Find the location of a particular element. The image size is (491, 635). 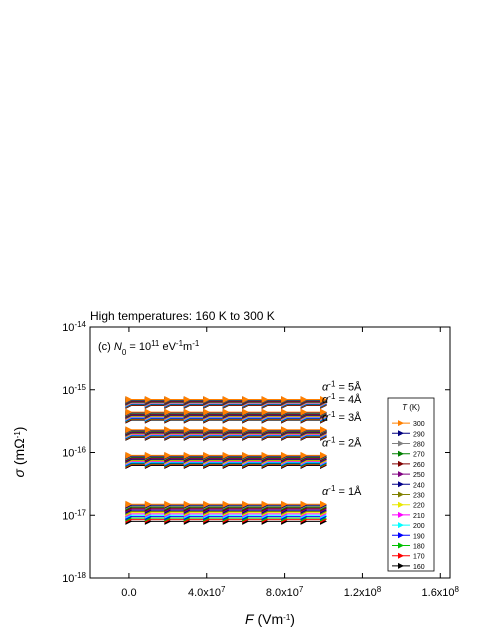

y-axis-label: σ (mΩ-1) is located at coordinates (19, 452).